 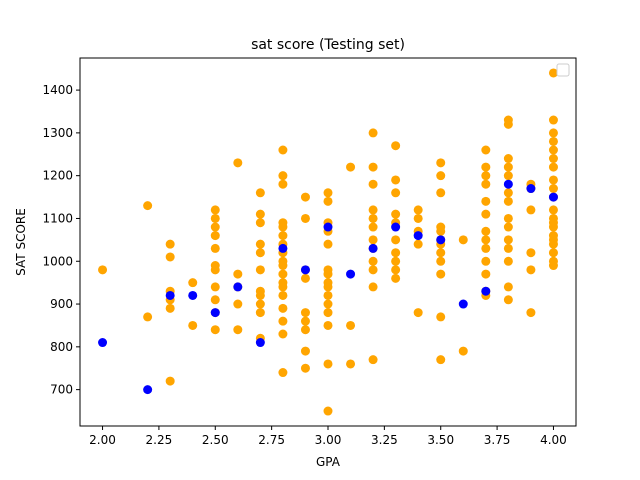 I want to click on x-axis-label: GPA, so click(x=328, y=462).